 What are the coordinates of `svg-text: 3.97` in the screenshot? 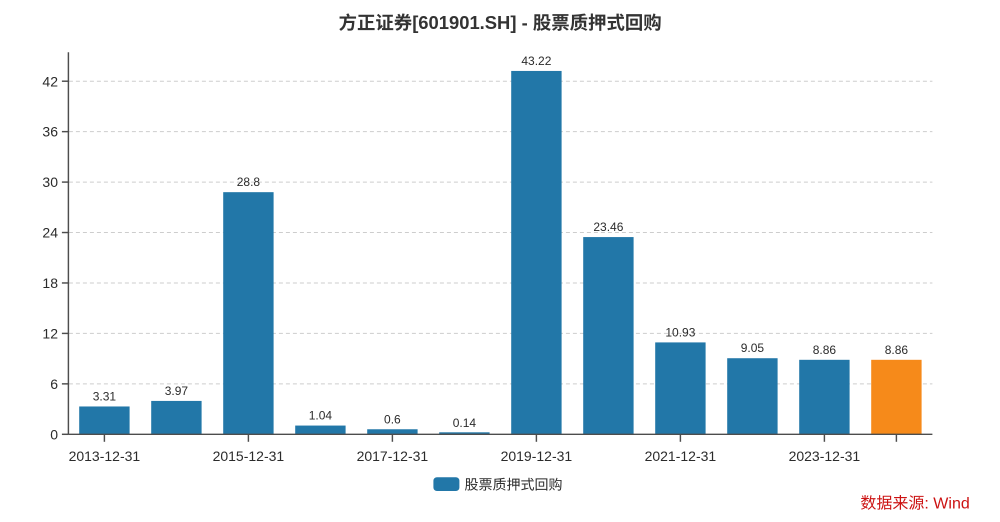 It's located at (177, 391).